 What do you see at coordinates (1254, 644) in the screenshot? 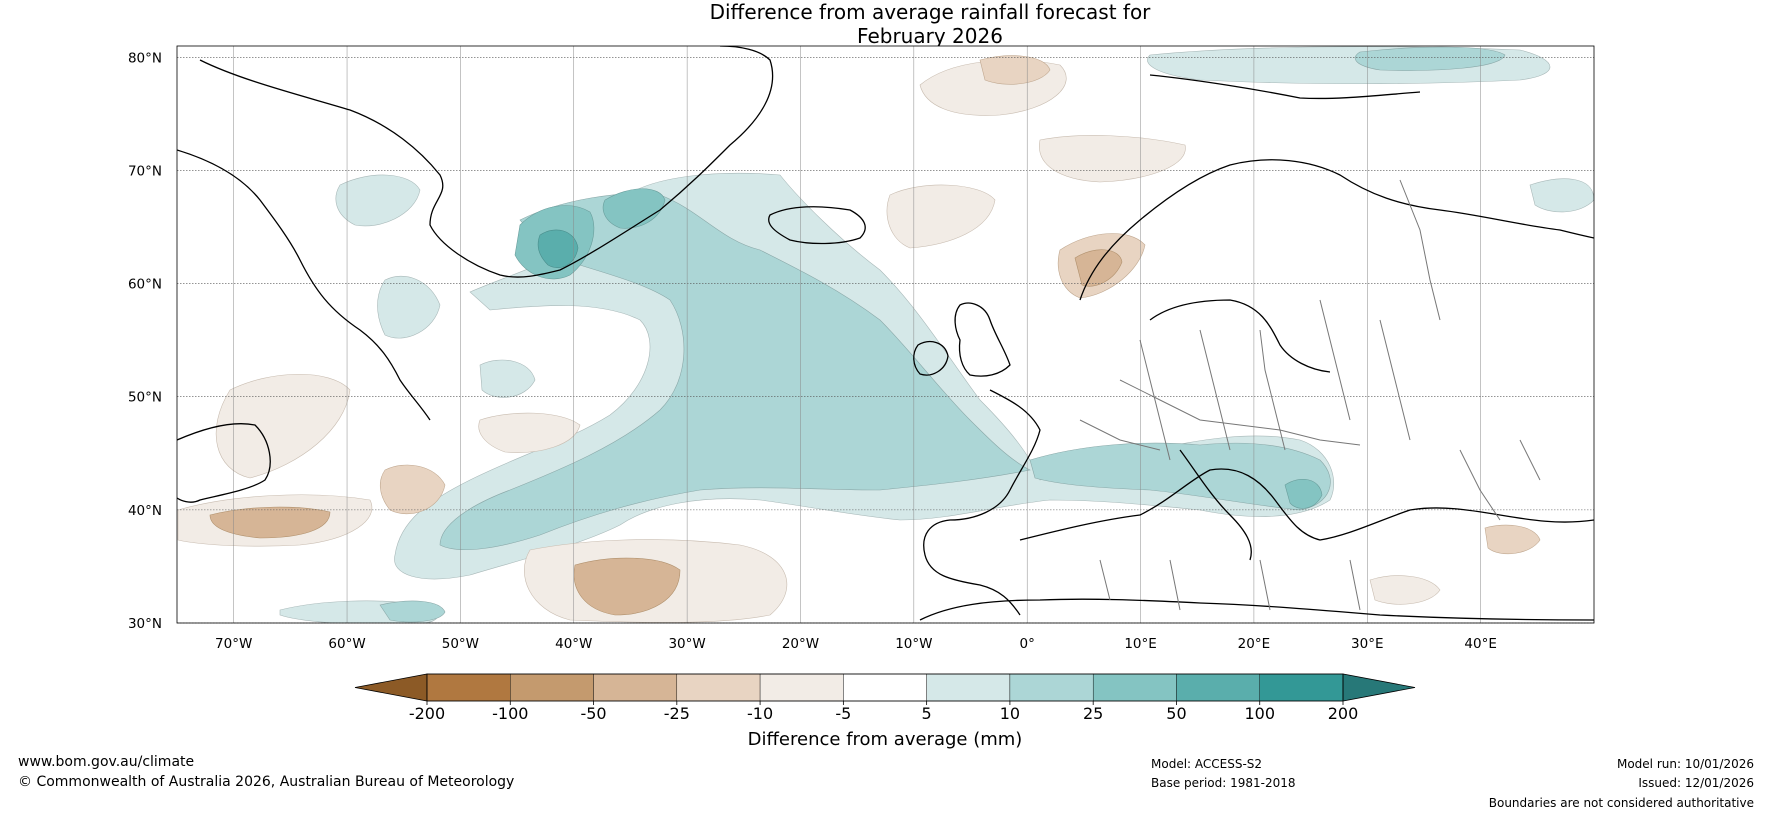
I see `lon-tick-label: 20°E` at bounding box center [1254, 644].